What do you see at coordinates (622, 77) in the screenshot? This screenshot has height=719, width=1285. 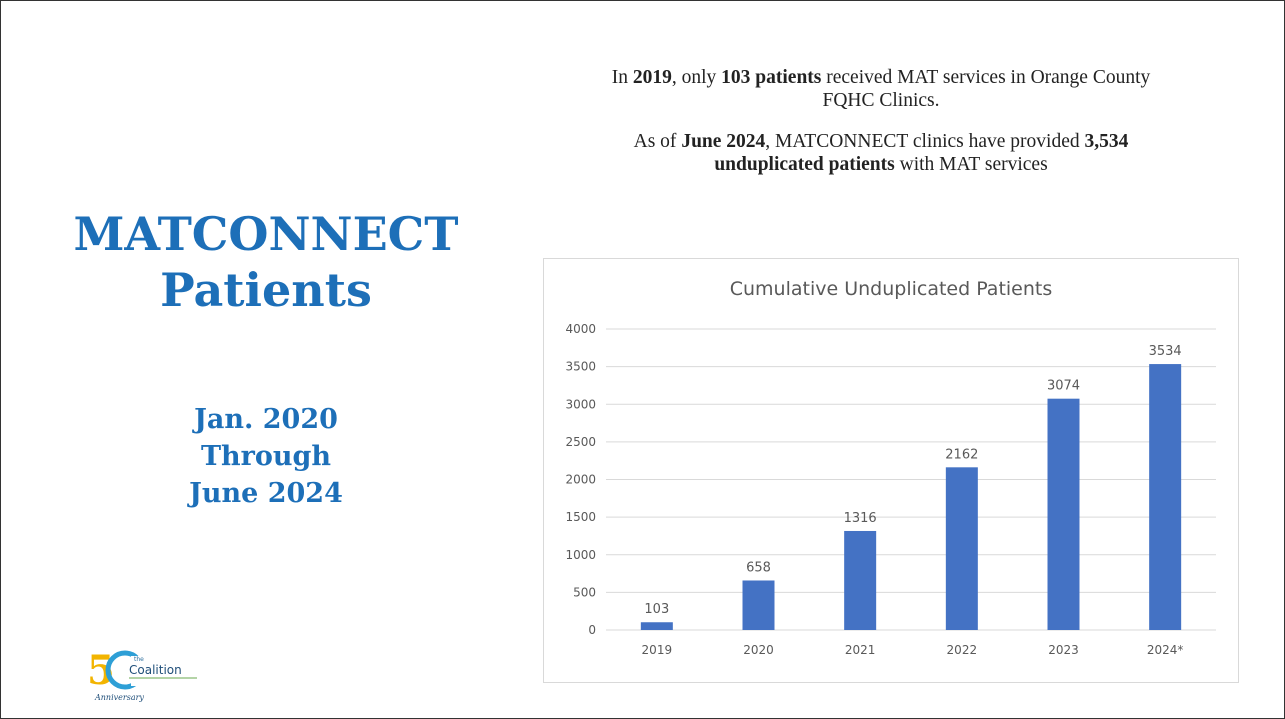 I see `info-text-run: In` at bounding box center [622, 77].